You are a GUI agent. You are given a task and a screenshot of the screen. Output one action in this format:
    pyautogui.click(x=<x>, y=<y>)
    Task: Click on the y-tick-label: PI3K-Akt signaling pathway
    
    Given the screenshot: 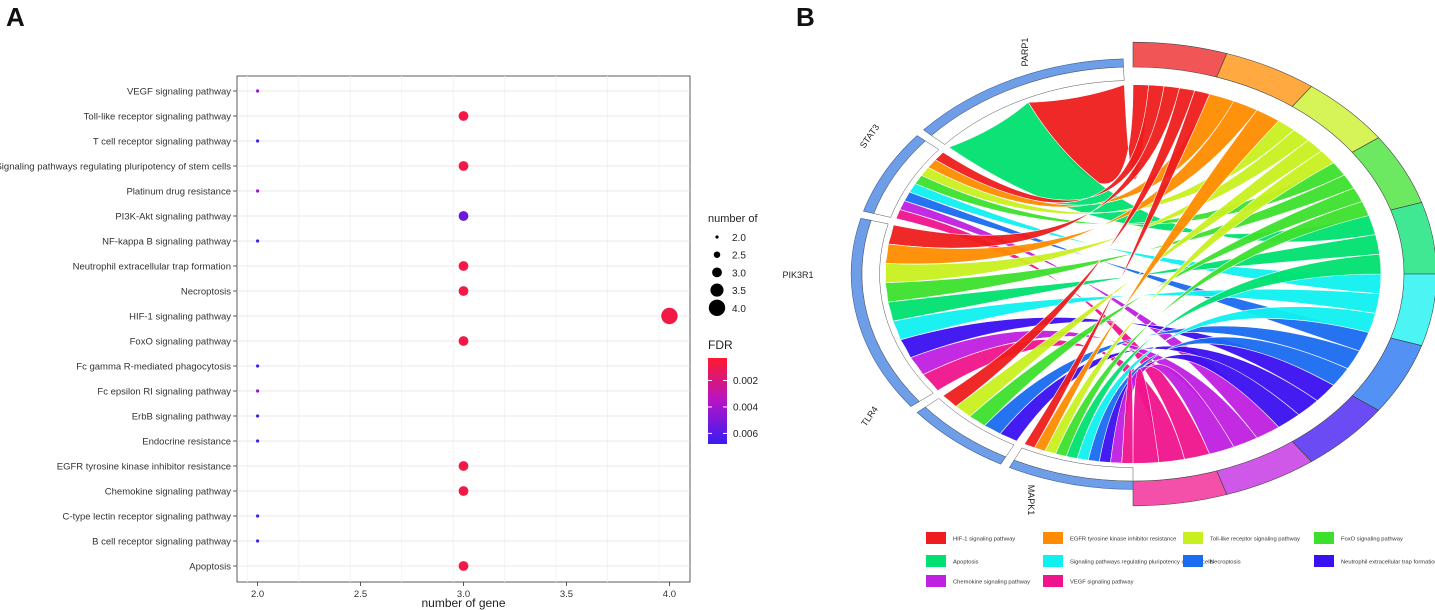 What is the action you would take?
    pyautogui.click(x=173, y=217)
    